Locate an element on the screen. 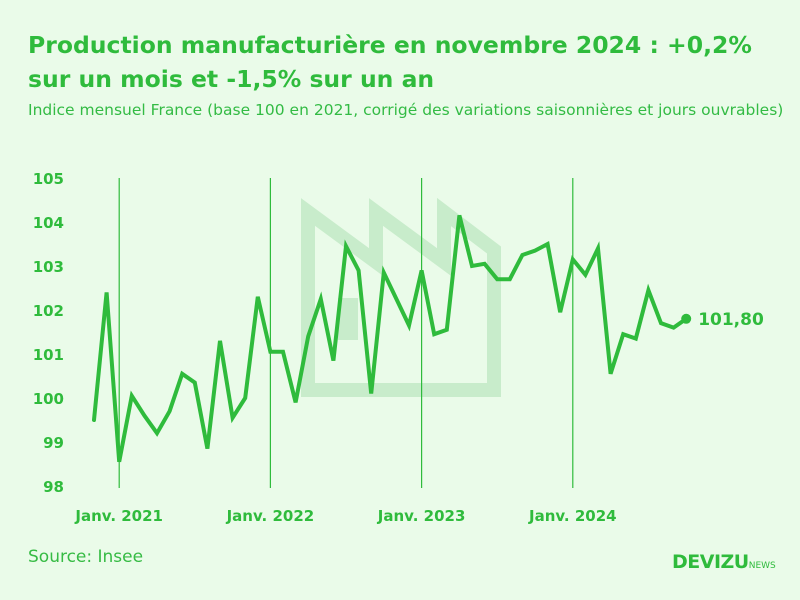  y-tick-label: 105 is located at coordinates (48, 179).